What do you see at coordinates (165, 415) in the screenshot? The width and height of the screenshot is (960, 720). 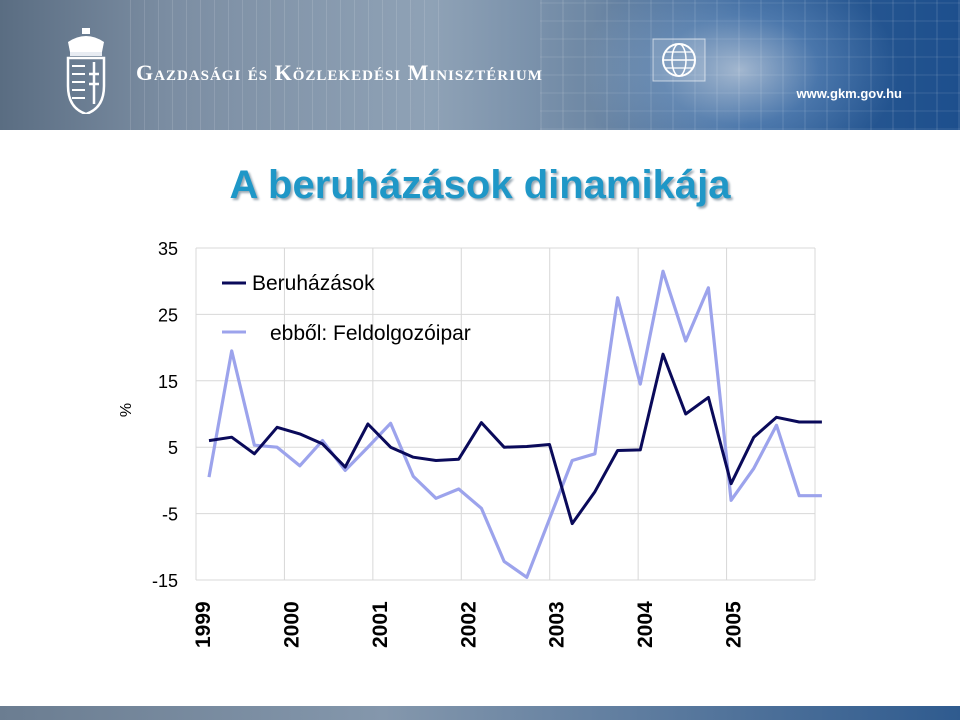 I see `y-axis-ticks: 35 25 15 5 -5 -15` at bounding box center [165, 415].